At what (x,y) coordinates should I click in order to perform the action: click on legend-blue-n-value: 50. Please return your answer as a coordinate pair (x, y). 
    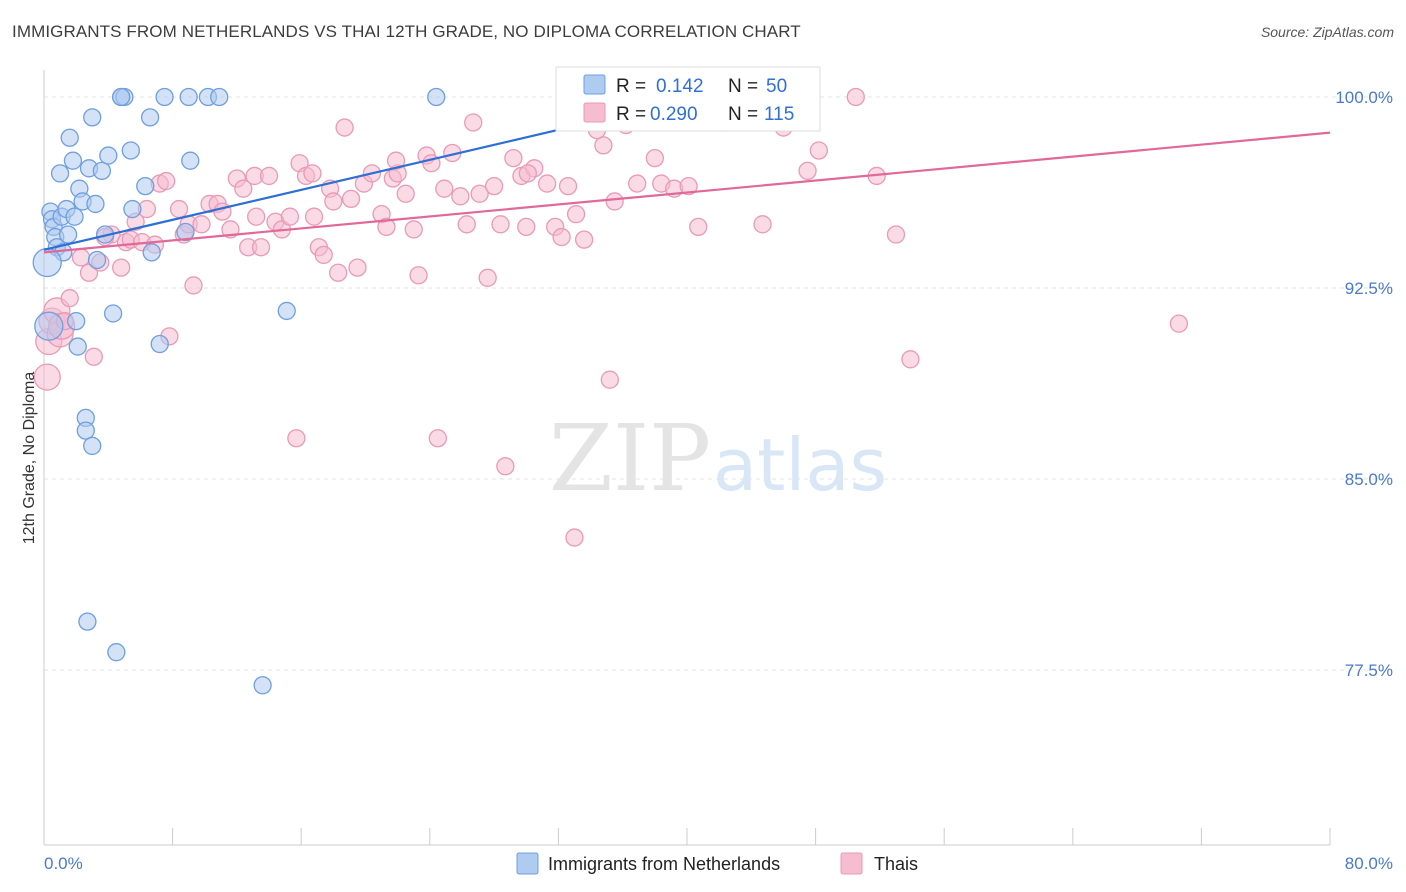
    Looking at the image, I should click on (776, 86).